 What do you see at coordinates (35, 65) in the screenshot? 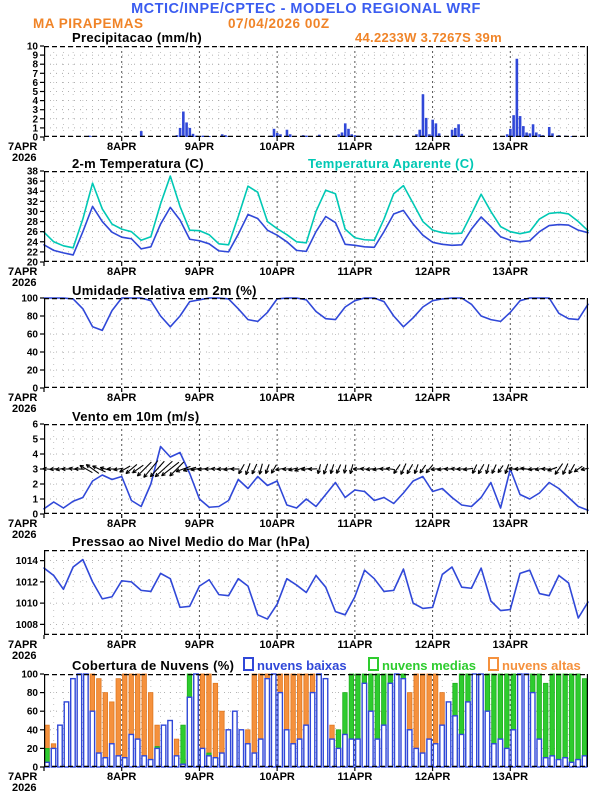
I see `svg-text: 8` at bounding box center [35, 65].